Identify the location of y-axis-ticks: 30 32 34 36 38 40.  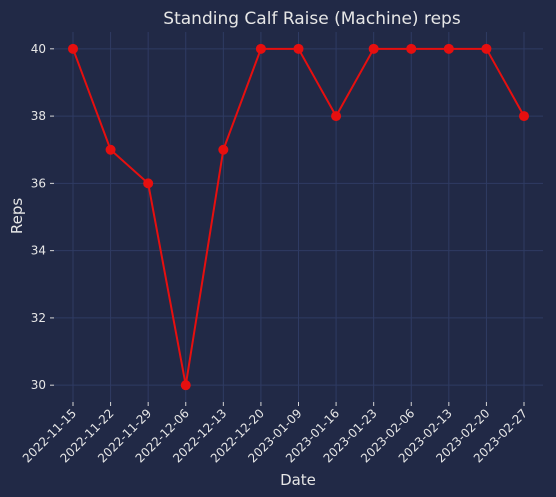
(42, 217).